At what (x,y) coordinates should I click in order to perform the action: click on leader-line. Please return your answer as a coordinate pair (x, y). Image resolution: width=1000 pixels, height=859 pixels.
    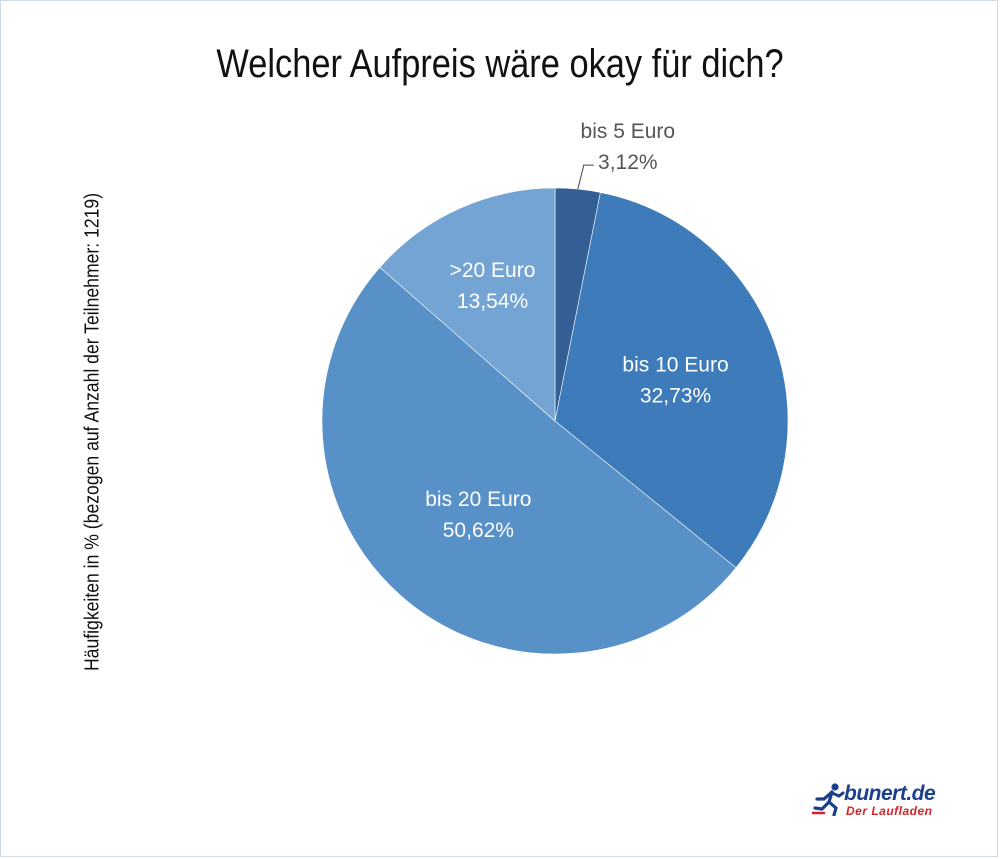
    Looking at the image, I should click on (585, 177).